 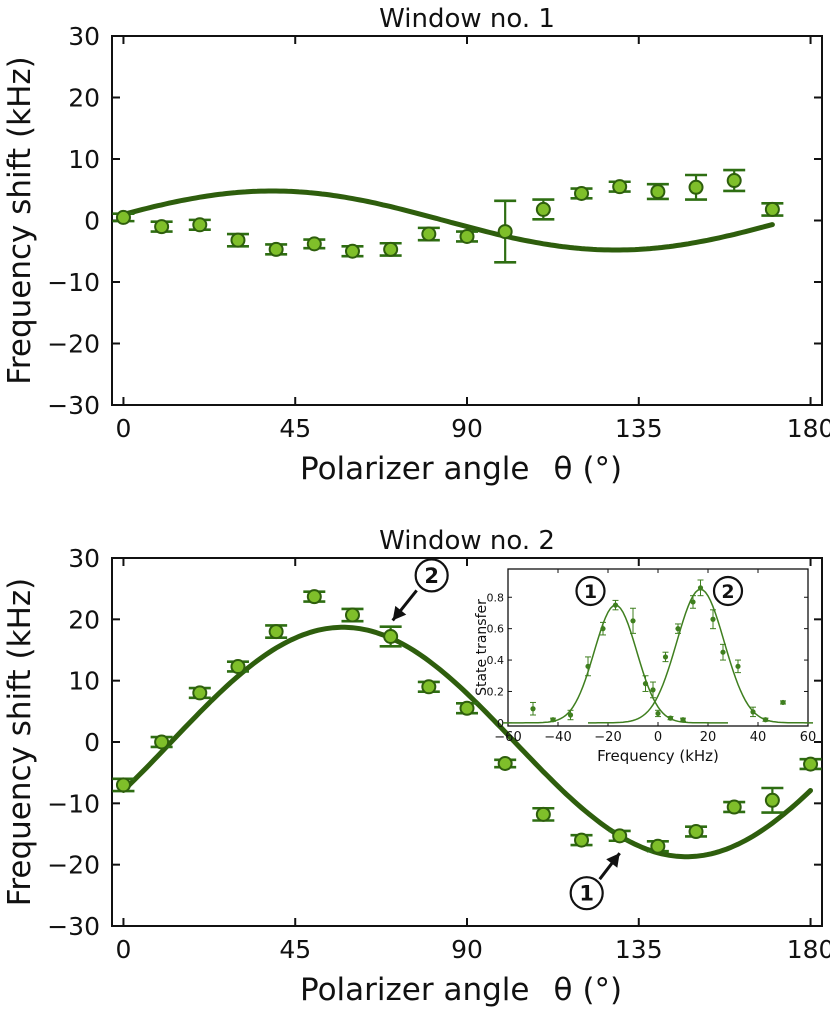 I want to click on annotation-1-circle, so click(x=586, y=893).